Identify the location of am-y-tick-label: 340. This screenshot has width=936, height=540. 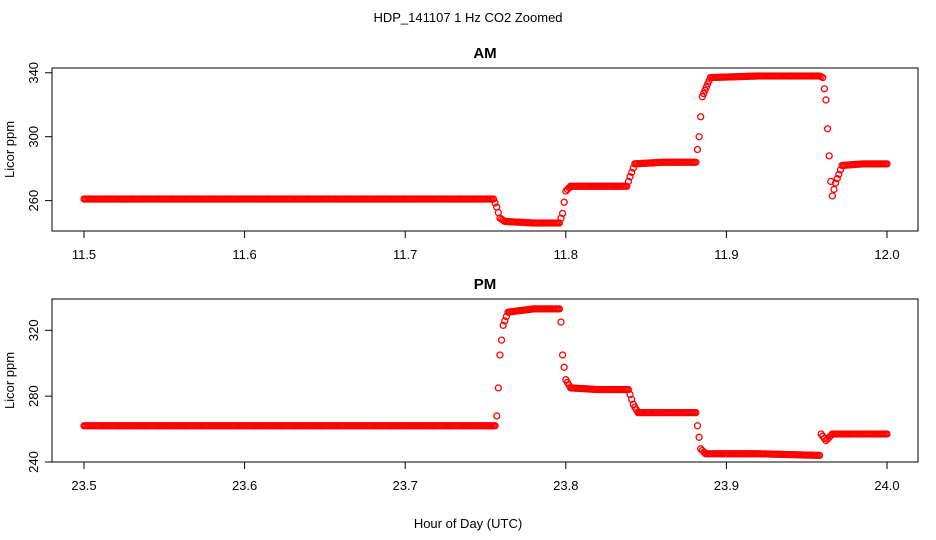
(33, 73).